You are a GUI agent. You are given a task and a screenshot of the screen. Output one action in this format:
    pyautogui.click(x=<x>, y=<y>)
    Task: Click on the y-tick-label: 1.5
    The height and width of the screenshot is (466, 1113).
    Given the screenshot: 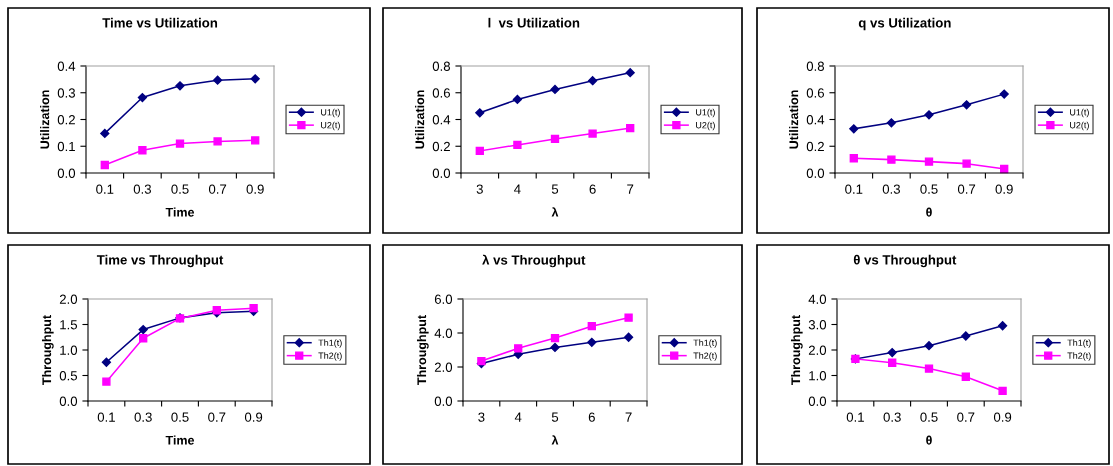 What is the action you would take?
    pyautogui.click(x=69, y=325)
    